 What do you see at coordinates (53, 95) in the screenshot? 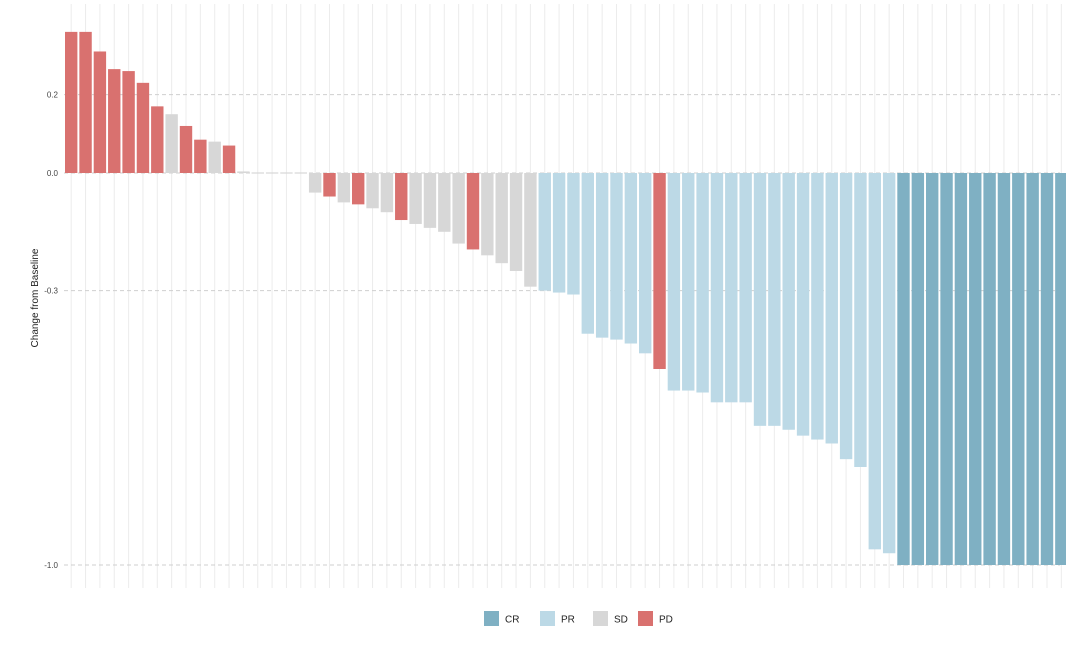
I see `y-tick-label: 0.2` at bounding box center [53, 95].